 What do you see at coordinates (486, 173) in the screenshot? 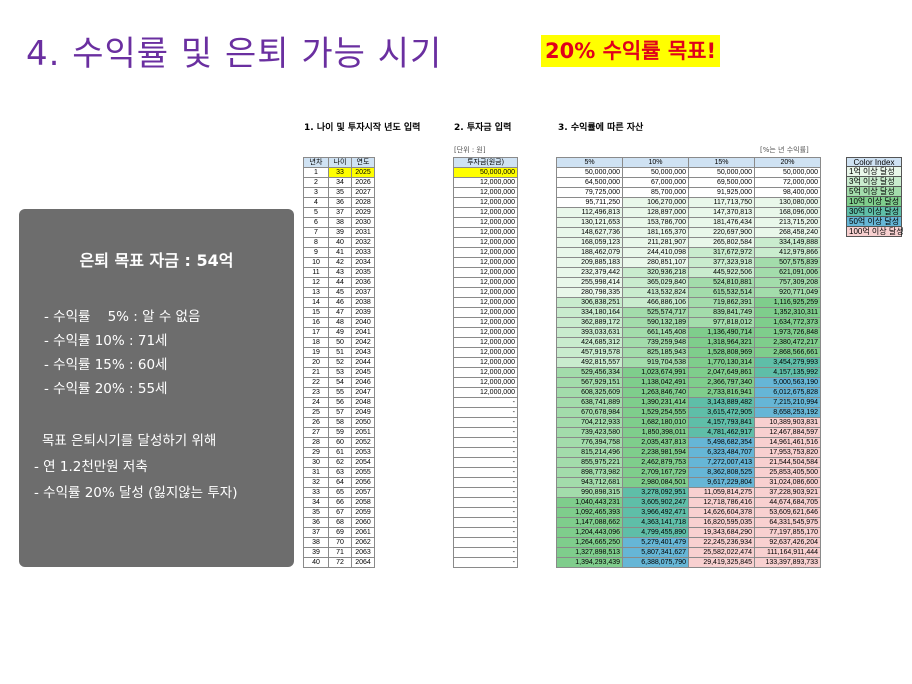
I see `investment-cell: 50,000,000` at bounding box center [486, 173].